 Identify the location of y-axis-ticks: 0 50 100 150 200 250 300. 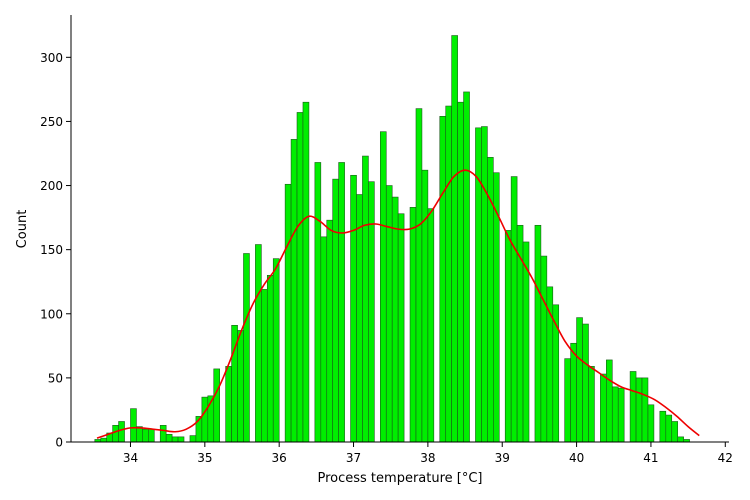
(55, 250).